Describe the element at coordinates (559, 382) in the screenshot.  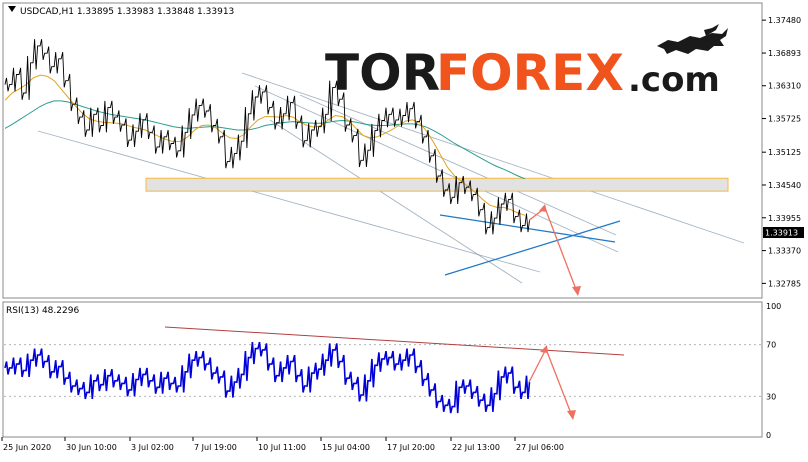
I see `rsi-forecast-down-arrow` at that location.